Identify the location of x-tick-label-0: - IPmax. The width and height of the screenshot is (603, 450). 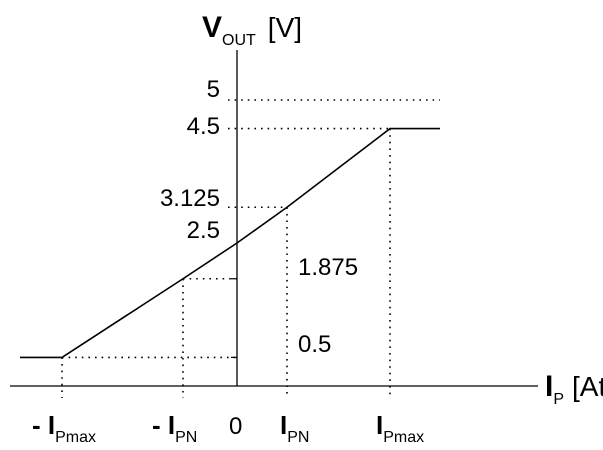
(64, 428).